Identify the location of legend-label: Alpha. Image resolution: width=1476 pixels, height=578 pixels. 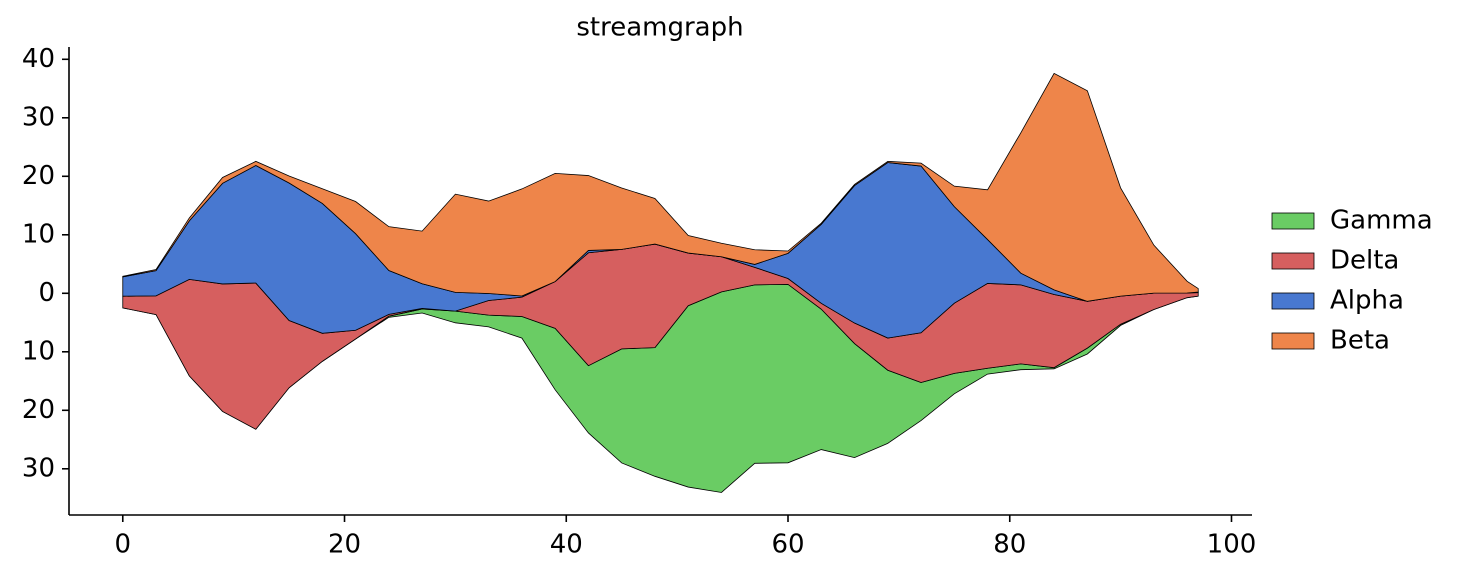
(1367, 301).